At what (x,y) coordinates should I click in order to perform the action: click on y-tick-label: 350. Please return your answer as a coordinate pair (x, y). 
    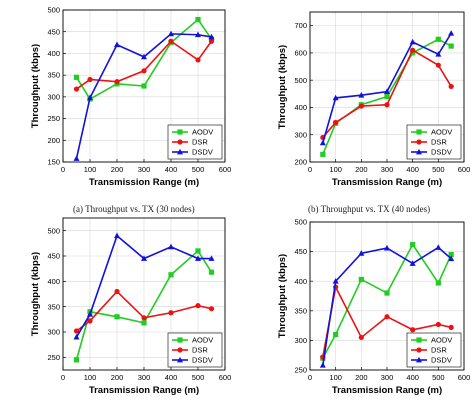
    Looking at the image, I should click on (300, 310).